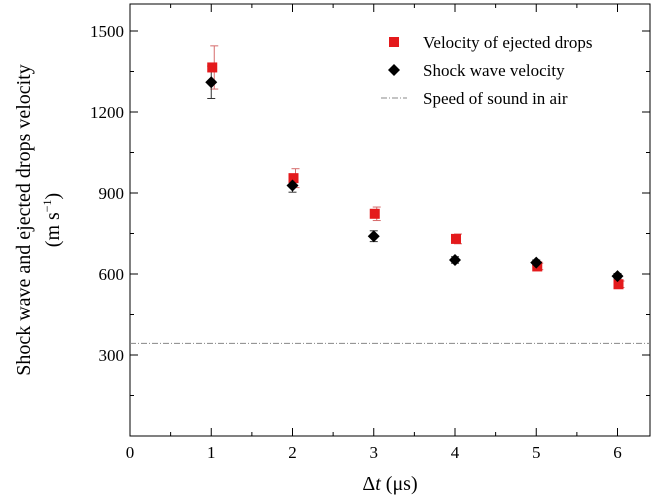  I want to click on y-tick-label: 900, so click(112, 193).